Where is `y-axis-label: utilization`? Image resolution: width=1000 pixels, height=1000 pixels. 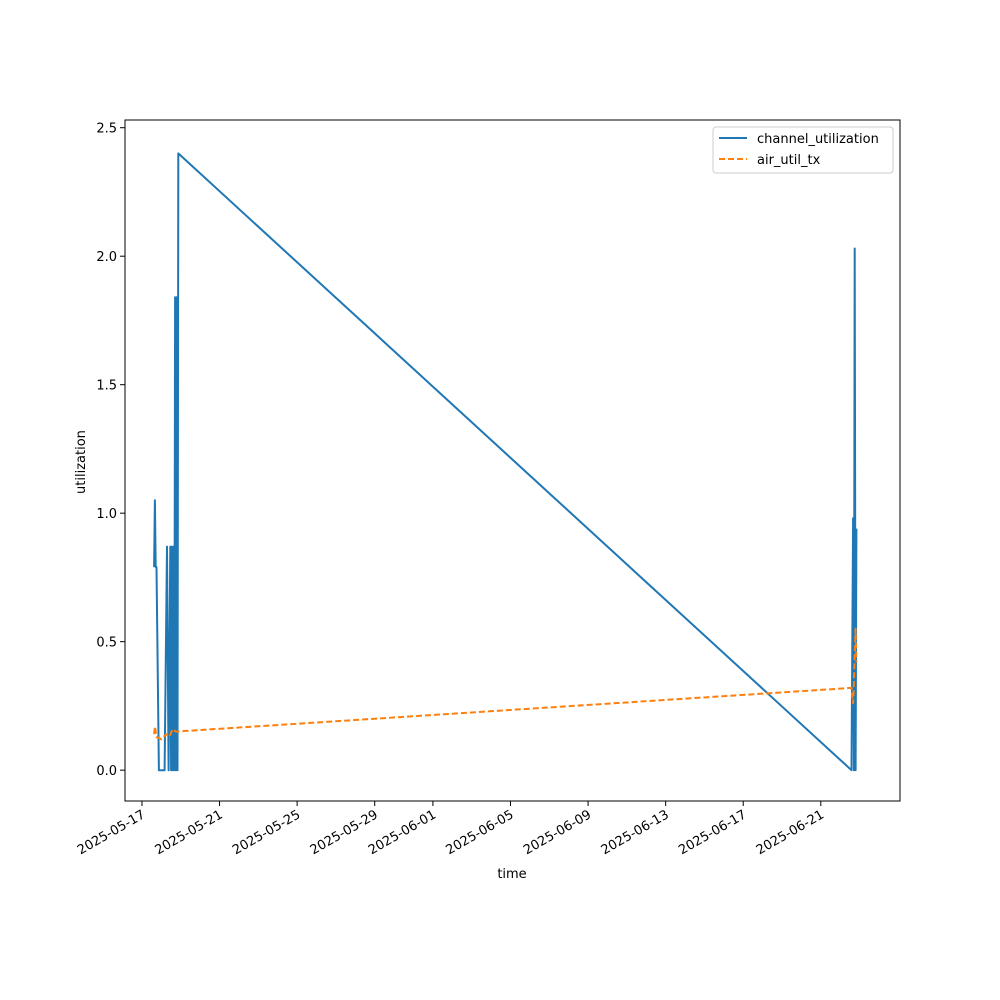 y-axis-label: utilization is located at coordinates (81, 462).